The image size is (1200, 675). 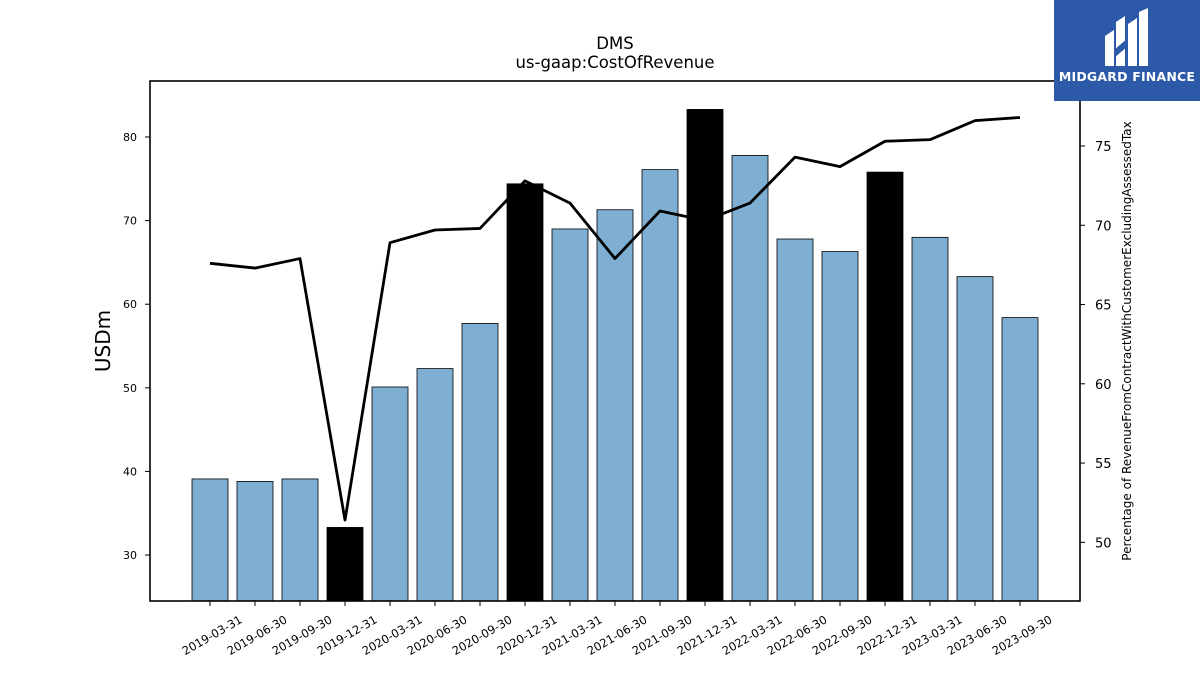 What do you see at coordinates (136, 346) in the screenshot?
I see `left-axis: 30 40 50 60 70 80` at bounding box center [136, 346].